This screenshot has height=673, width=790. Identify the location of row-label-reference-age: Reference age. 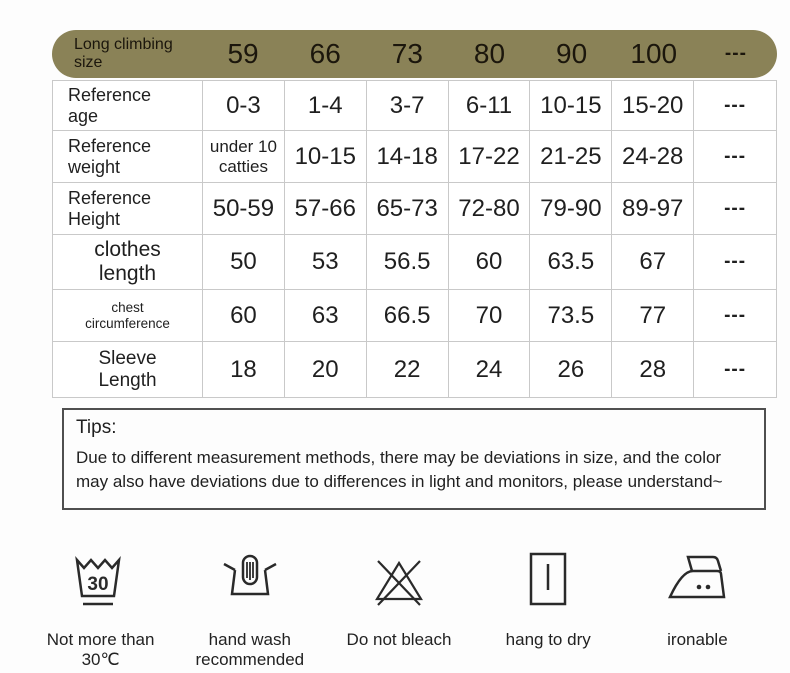
(128, 106).